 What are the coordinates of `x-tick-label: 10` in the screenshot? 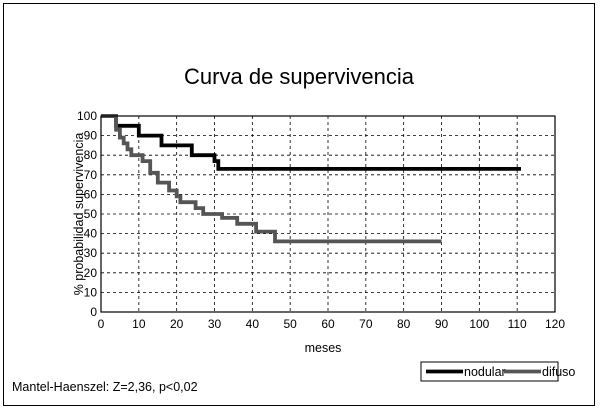 It's located at (139, 324).